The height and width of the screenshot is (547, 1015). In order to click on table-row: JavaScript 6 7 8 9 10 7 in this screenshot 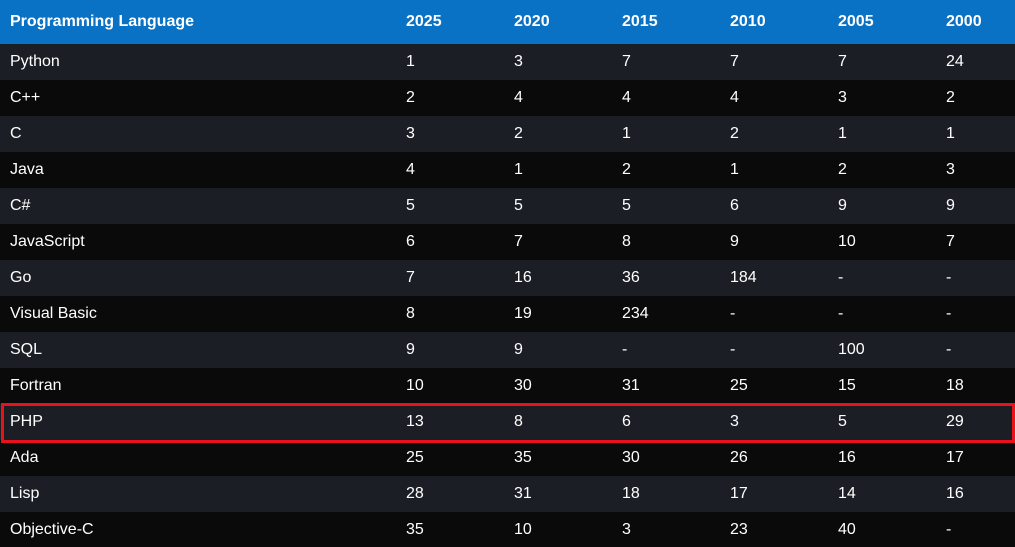, I will do `click(507, 242)`.